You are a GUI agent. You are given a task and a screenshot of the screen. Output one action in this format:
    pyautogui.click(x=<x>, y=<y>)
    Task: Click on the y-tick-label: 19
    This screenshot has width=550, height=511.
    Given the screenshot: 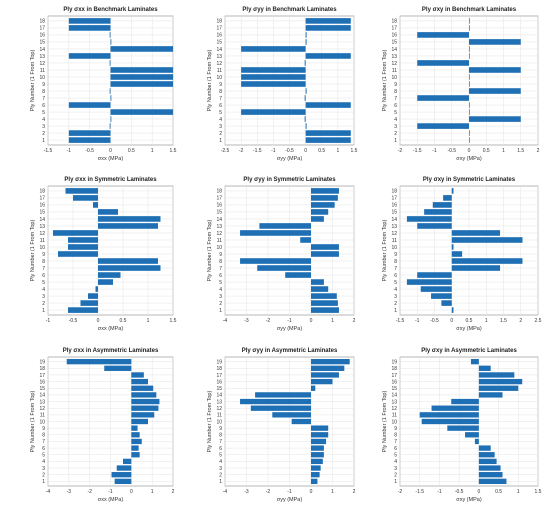 What is the action you would take?
    pyautogui.click(x=219, y=362)
    